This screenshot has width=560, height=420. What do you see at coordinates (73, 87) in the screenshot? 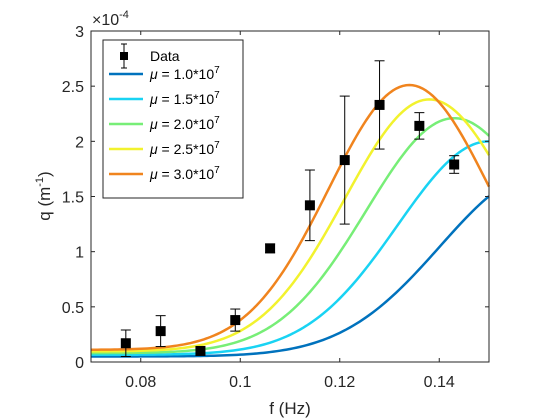
I see `y-tick-label: 2.5` at bounding box center [73, 87].